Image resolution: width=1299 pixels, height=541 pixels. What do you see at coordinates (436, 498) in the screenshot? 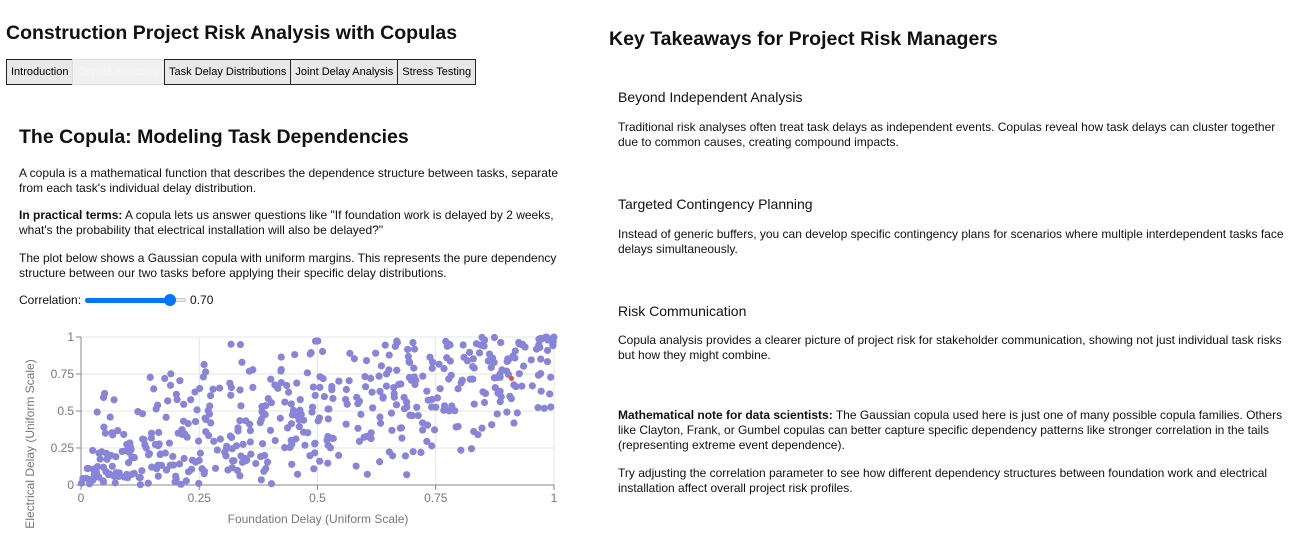
I see `x-tick-label: 0.75` at bounding box center [436, 498].